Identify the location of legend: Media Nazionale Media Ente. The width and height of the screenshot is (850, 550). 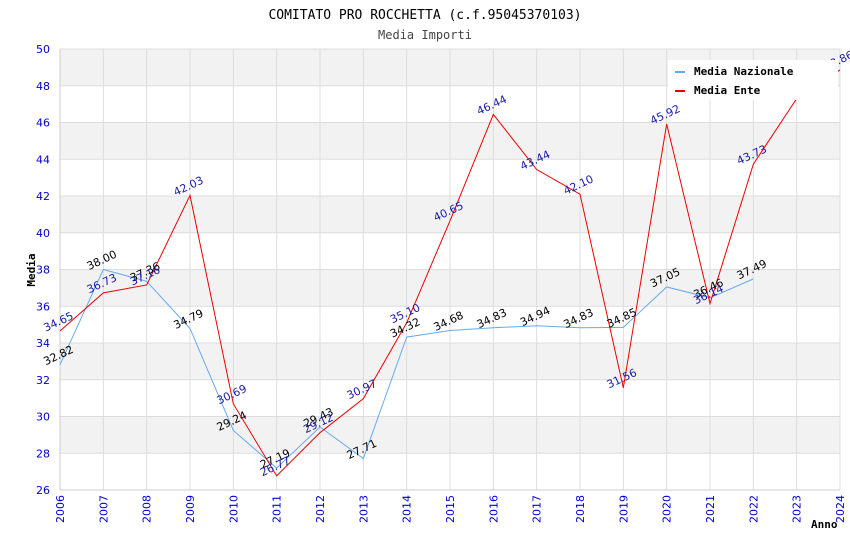
(753, 80).